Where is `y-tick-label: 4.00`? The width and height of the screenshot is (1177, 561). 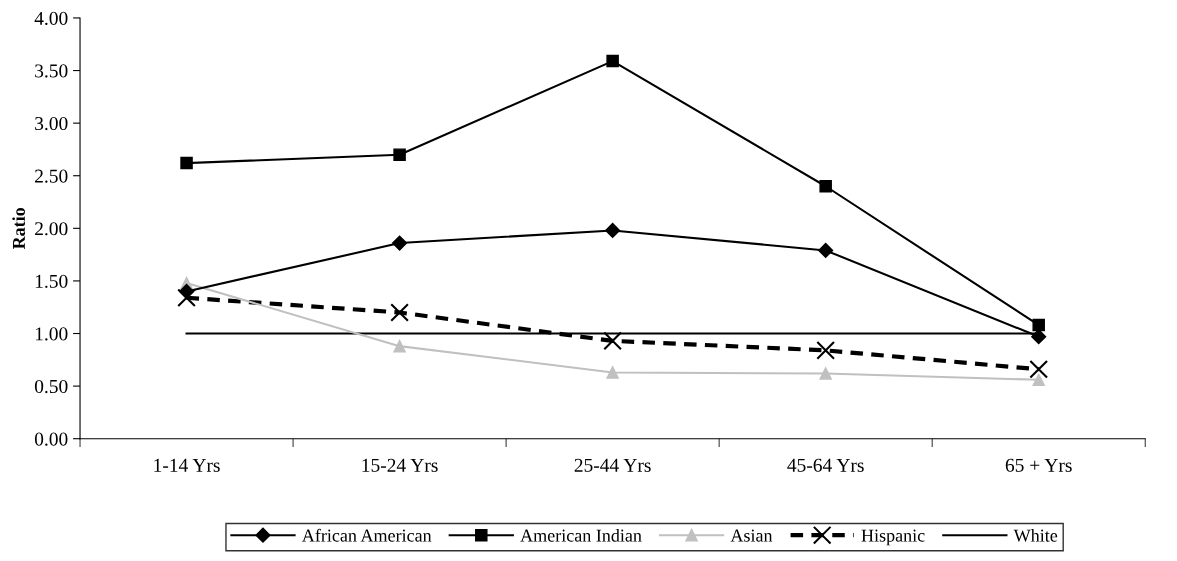
y-tick-label: 4.00 is located at coordinates (51, 18).